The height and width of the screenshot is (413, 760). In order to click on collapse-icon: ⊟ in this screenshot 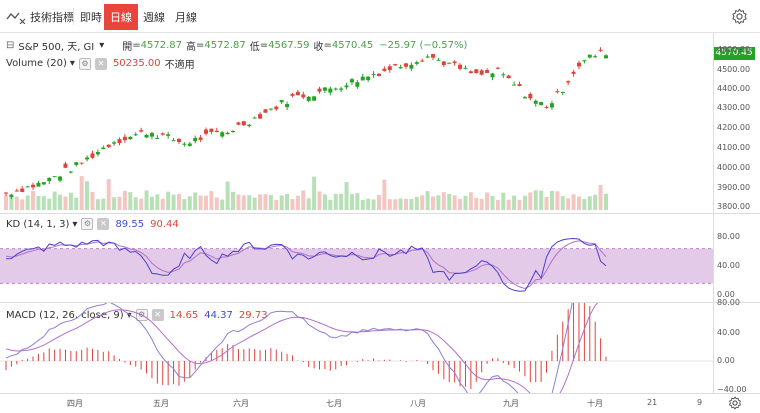, I will do `click(10, 45)`.